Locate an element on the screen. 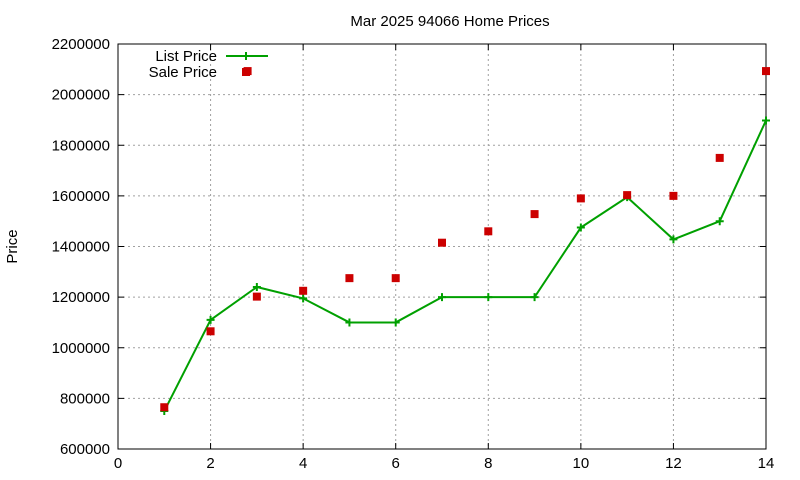 The image size is (800, 480). x-tick-label: 8 is located at coordinates (488, 463).